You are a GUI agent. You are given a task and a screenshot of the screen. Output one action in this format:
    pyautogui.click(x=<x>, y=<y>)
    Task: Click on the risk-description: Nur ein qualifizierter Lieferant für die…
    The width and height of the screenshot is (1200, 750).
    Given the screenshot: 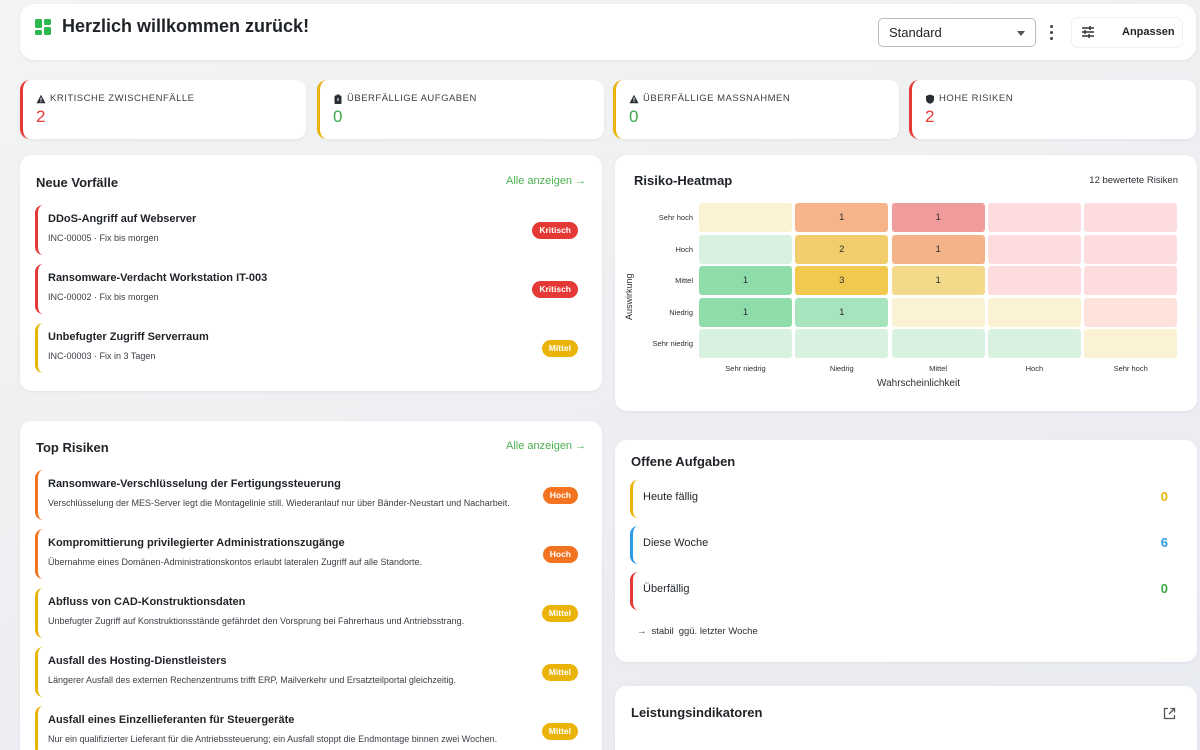 What is the action you would take?
    pyautogui.click(x=273, y=739)
    